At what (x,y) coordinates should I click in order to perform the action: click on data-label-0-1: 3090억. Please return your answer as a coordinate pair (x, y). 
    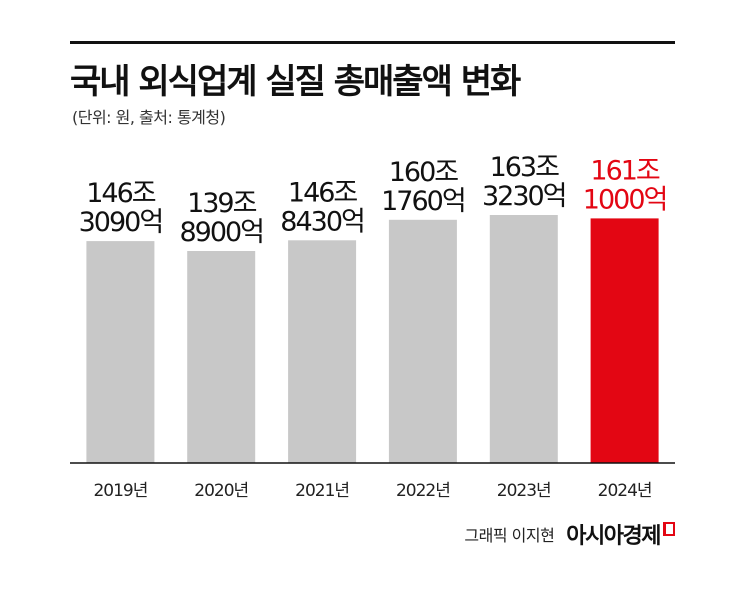
    Looking at the image, I should click on (121, 222).